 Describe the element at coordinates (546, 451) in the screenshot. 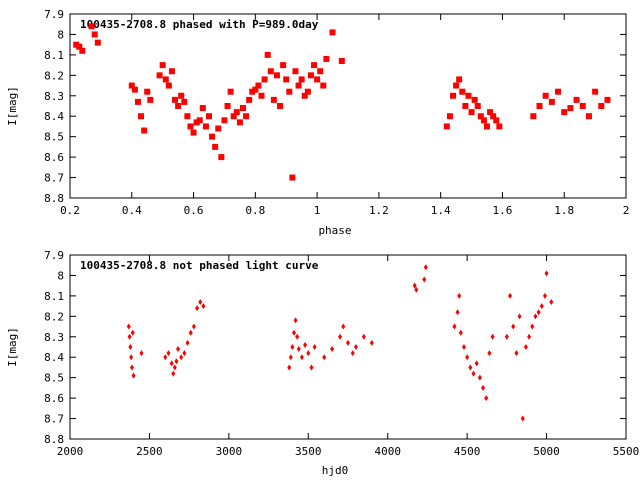

I see `x-tick-label: 5000` at that location.